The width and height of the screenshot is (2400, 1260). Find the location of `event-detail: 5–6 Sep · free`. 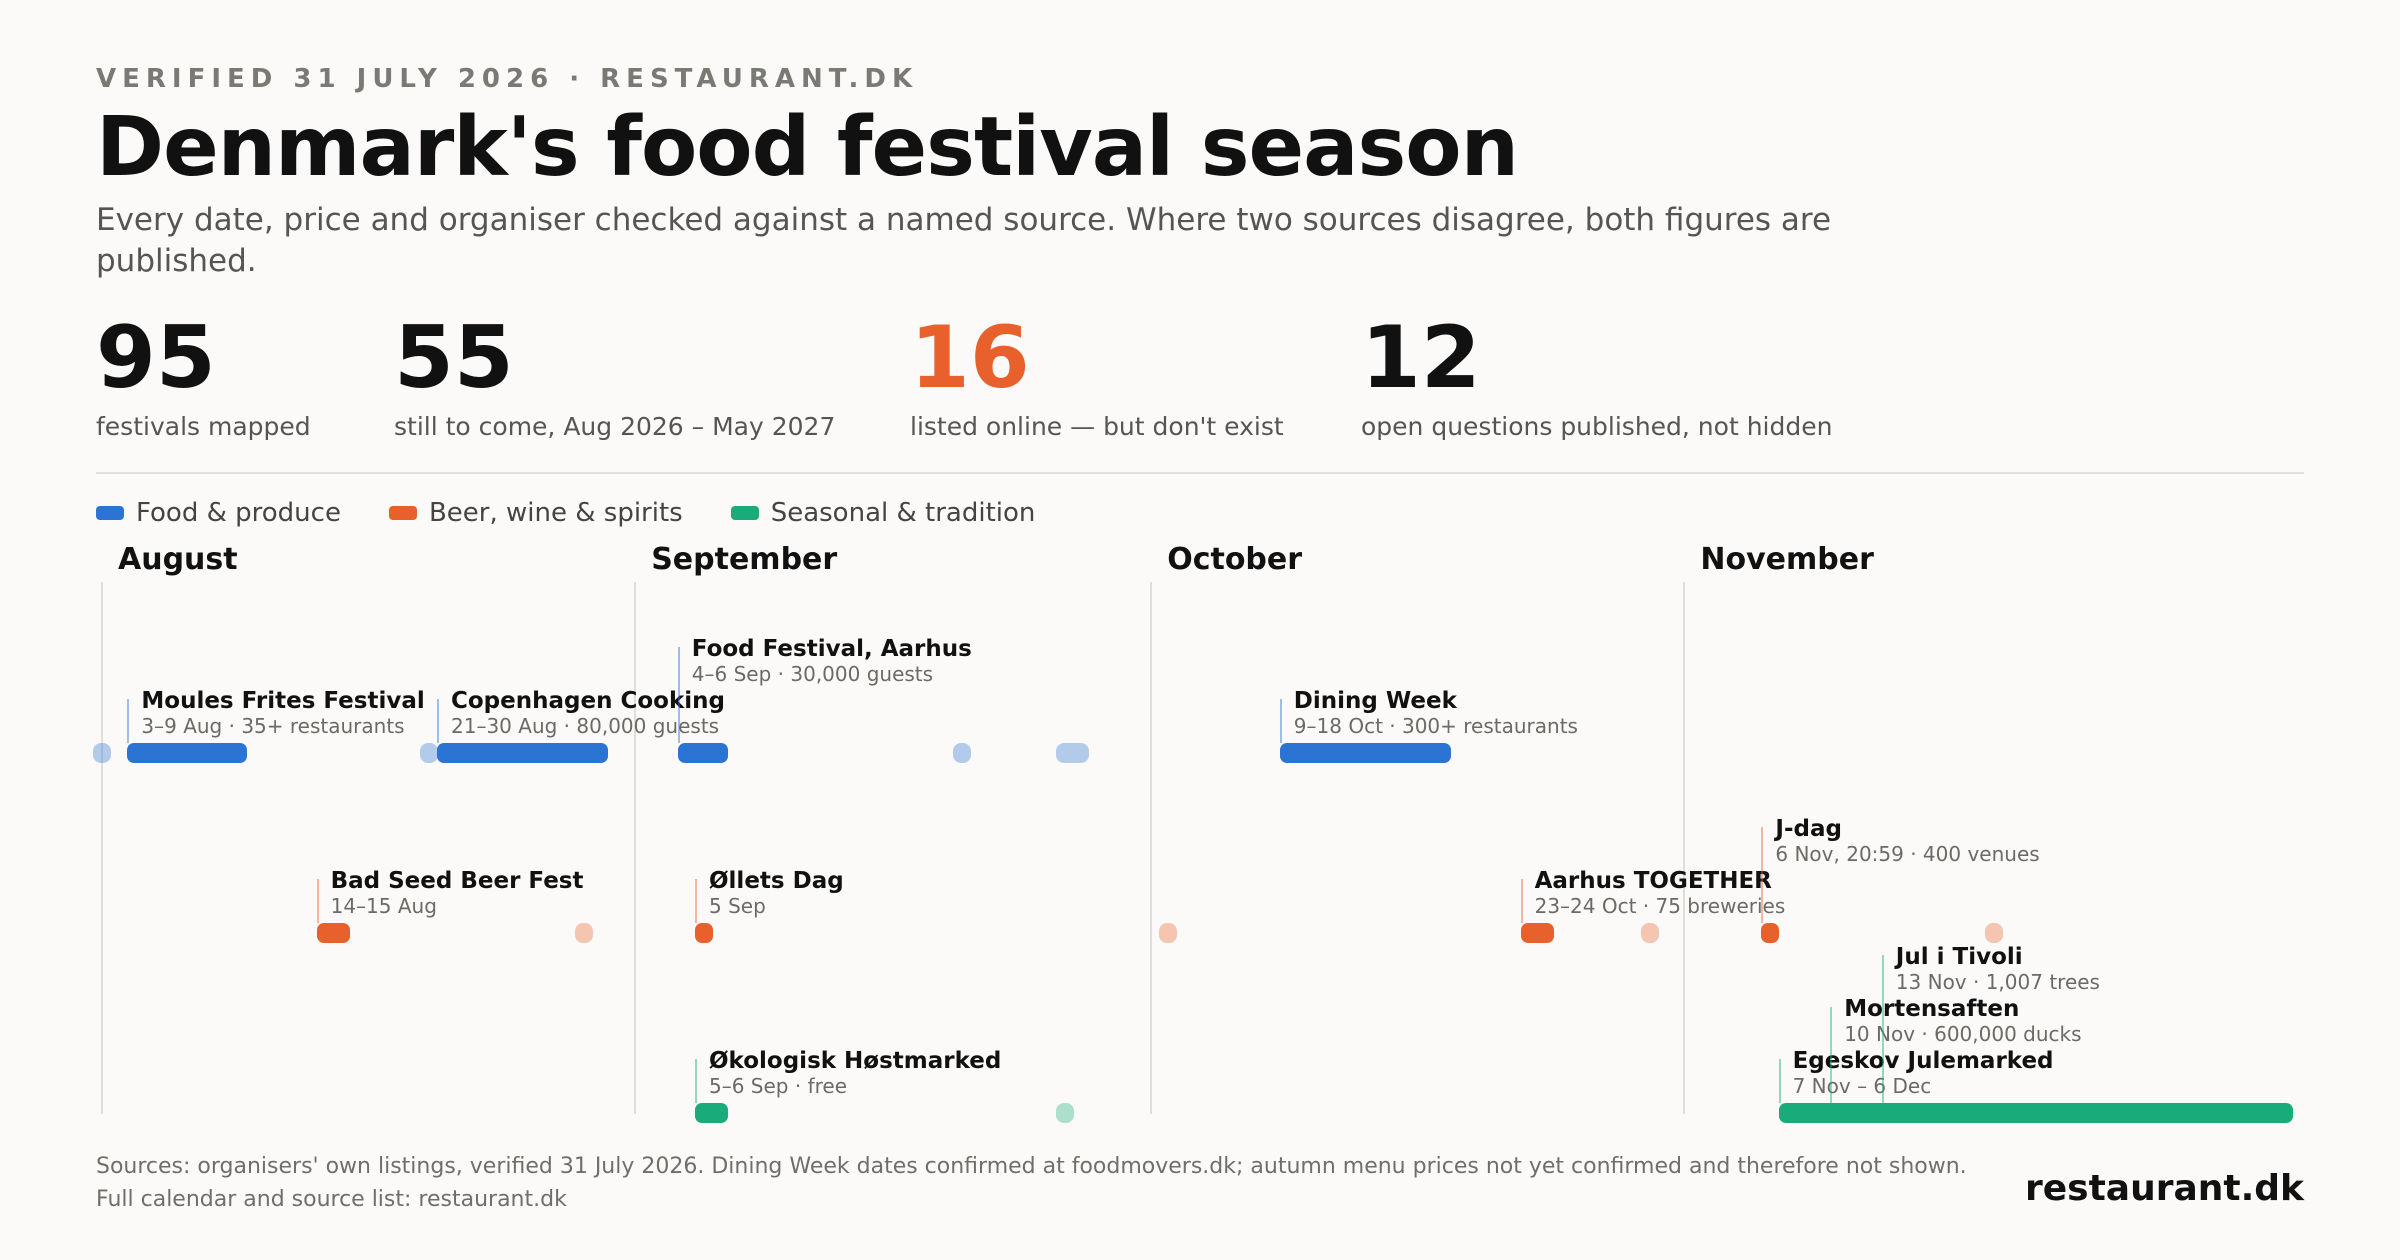

event-detail: 5–6 Sep · free is located at coordinates (778, 1086).